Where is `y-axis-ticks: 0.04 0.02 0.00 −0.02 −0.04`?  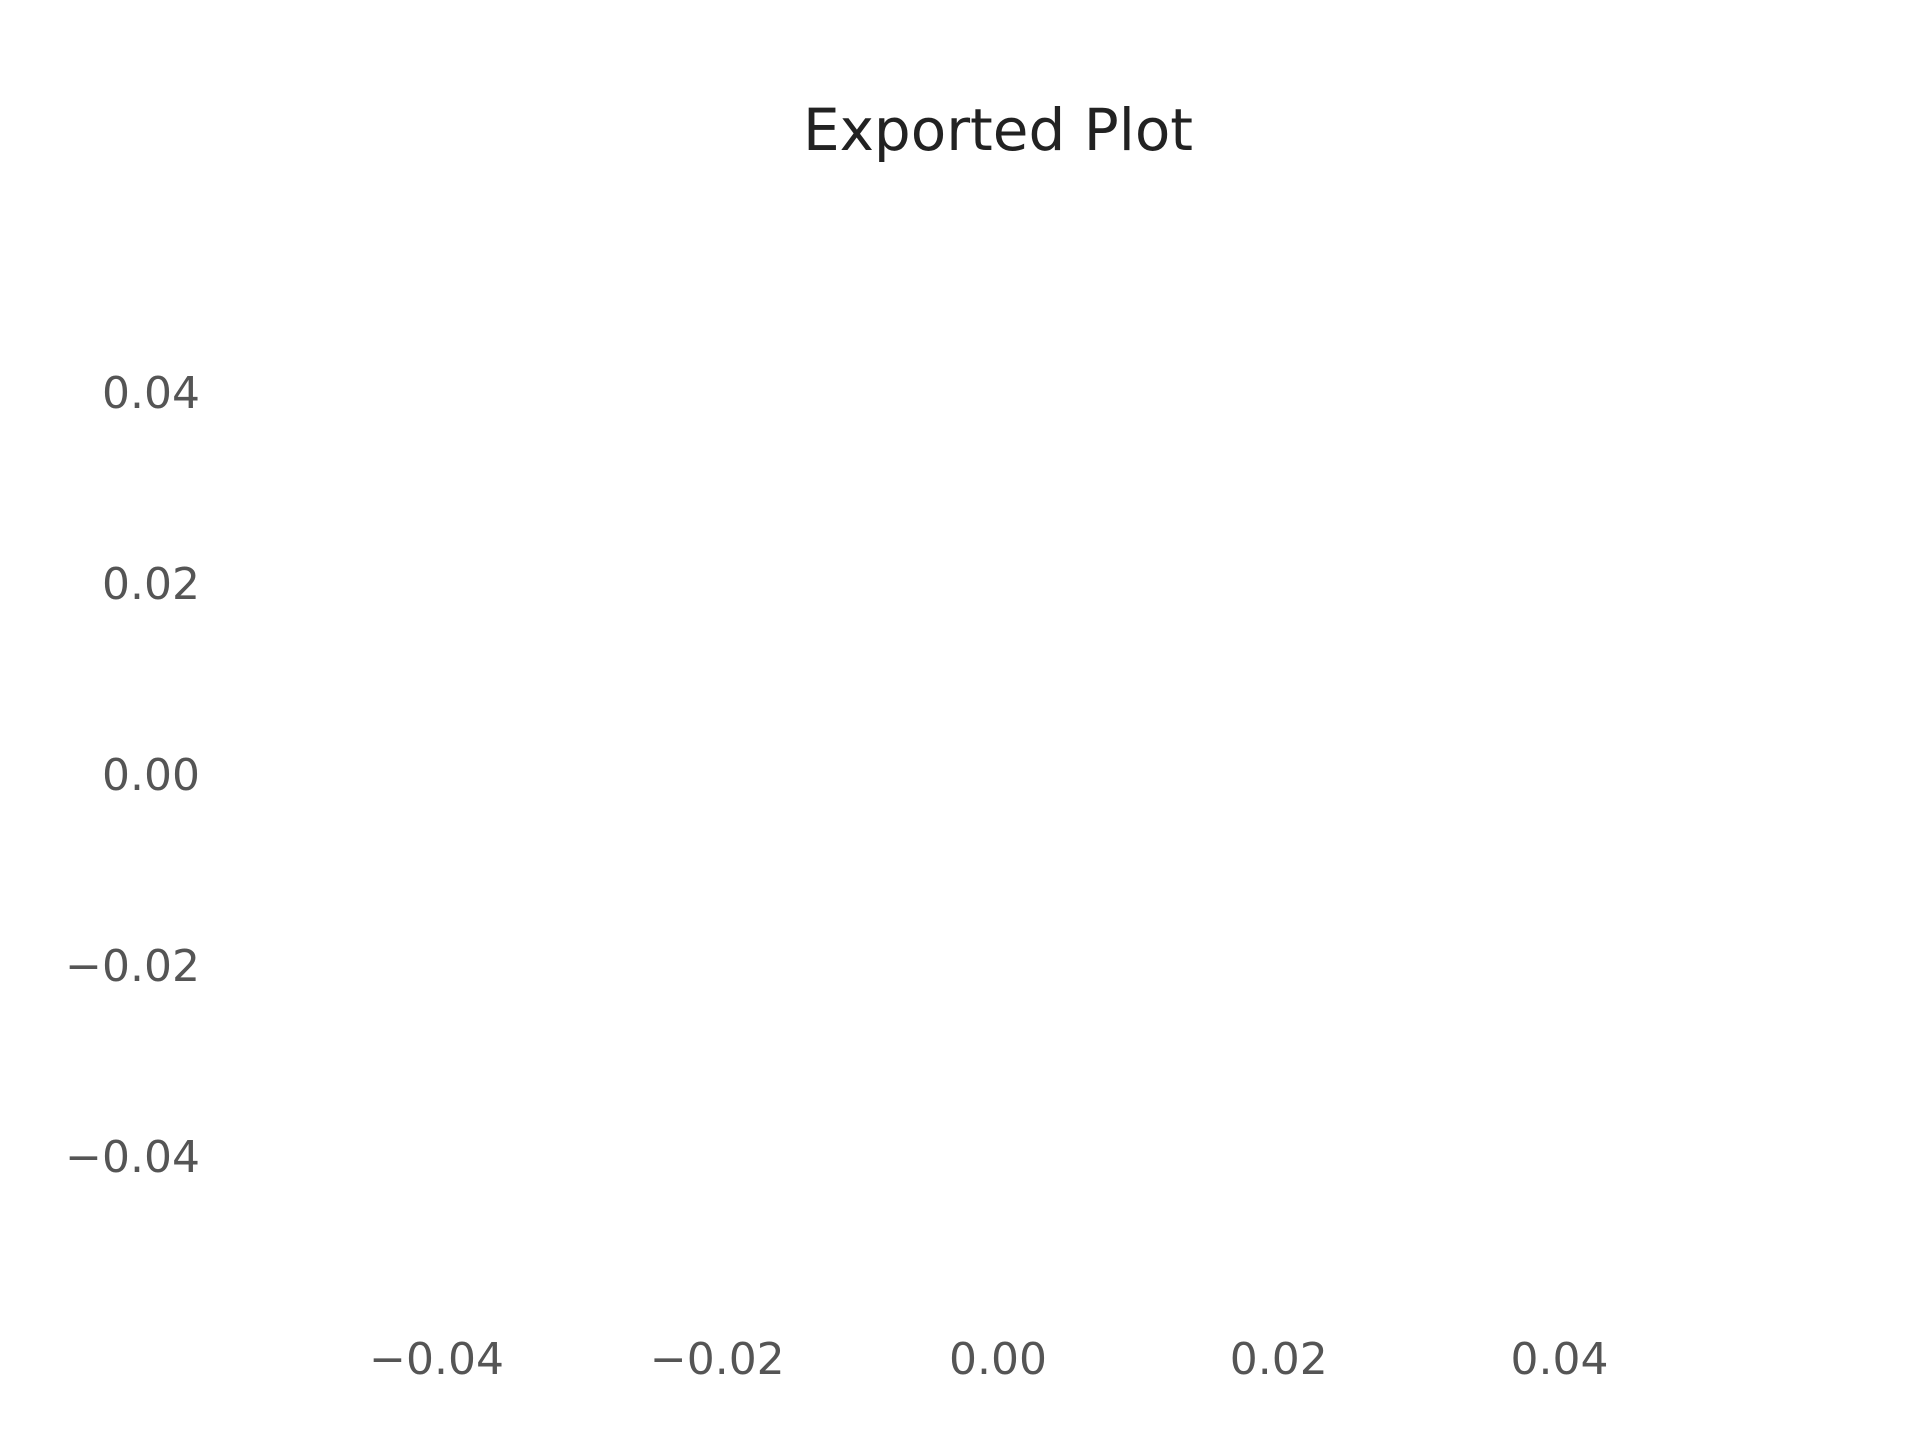 y-axis-ticks: 0.04 0.02 0.00 −0.02 −0.04 is located at coordinates (132, 775).